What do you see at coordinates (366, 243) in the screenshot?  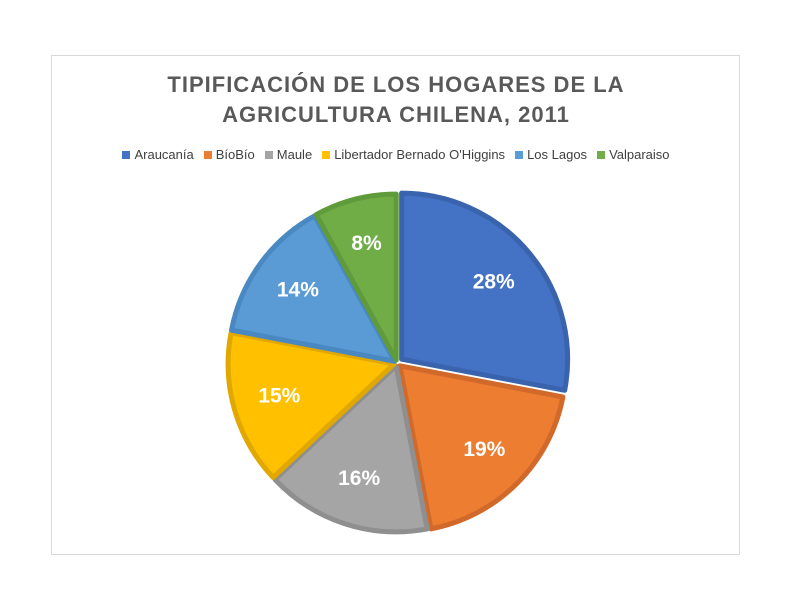 I see `data-label-valparaiso: 8%` at bounding box center [366, 243].